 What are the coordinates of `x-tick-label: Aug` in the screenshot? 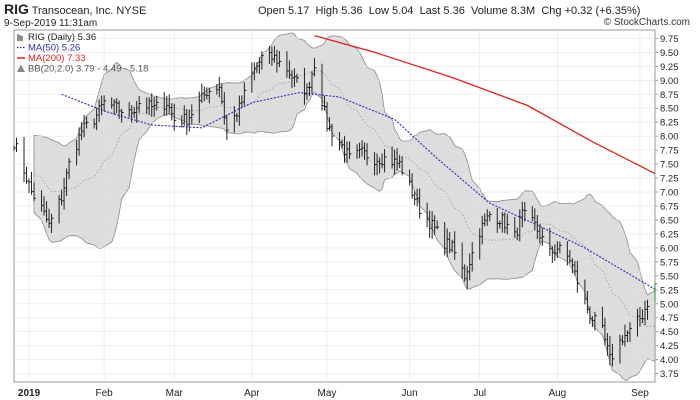 It's located at (557, 393).